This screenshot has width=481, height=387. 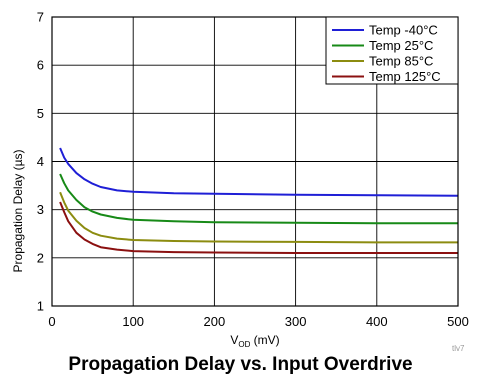 I want to click on x-tick-label: 100, so click(x=133, y=321).